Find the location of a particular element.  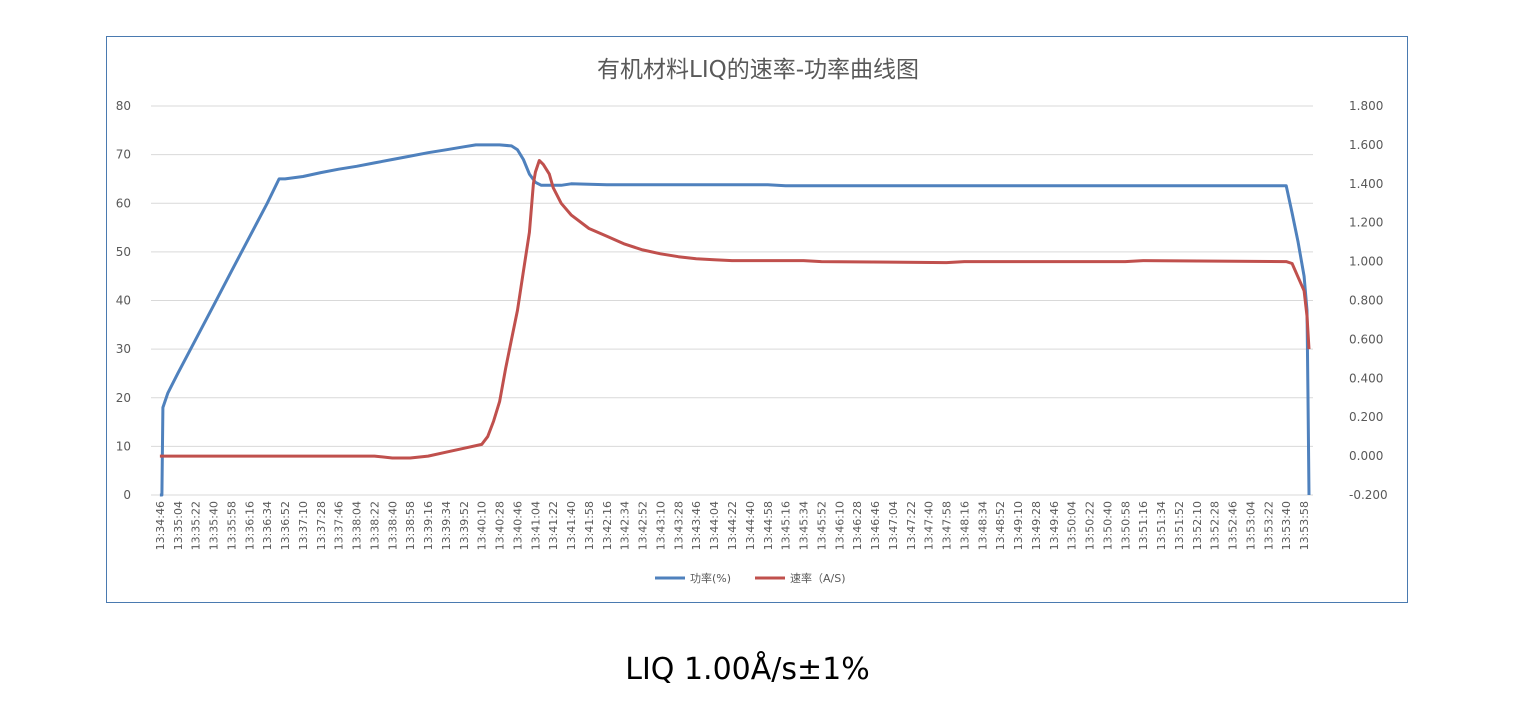

x-tick-label: 13:38:04 is located at coordinates (357, 525).